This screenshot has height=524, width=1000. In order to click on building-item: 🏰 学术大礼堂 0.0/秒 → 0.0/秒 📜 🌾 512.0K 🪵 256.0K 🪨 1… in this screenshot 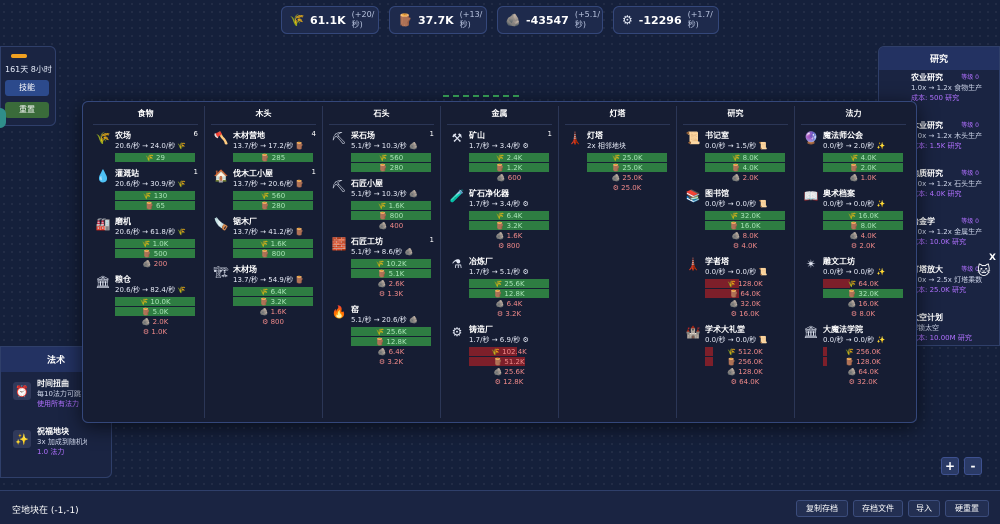, I will do `click(735, 355)`.